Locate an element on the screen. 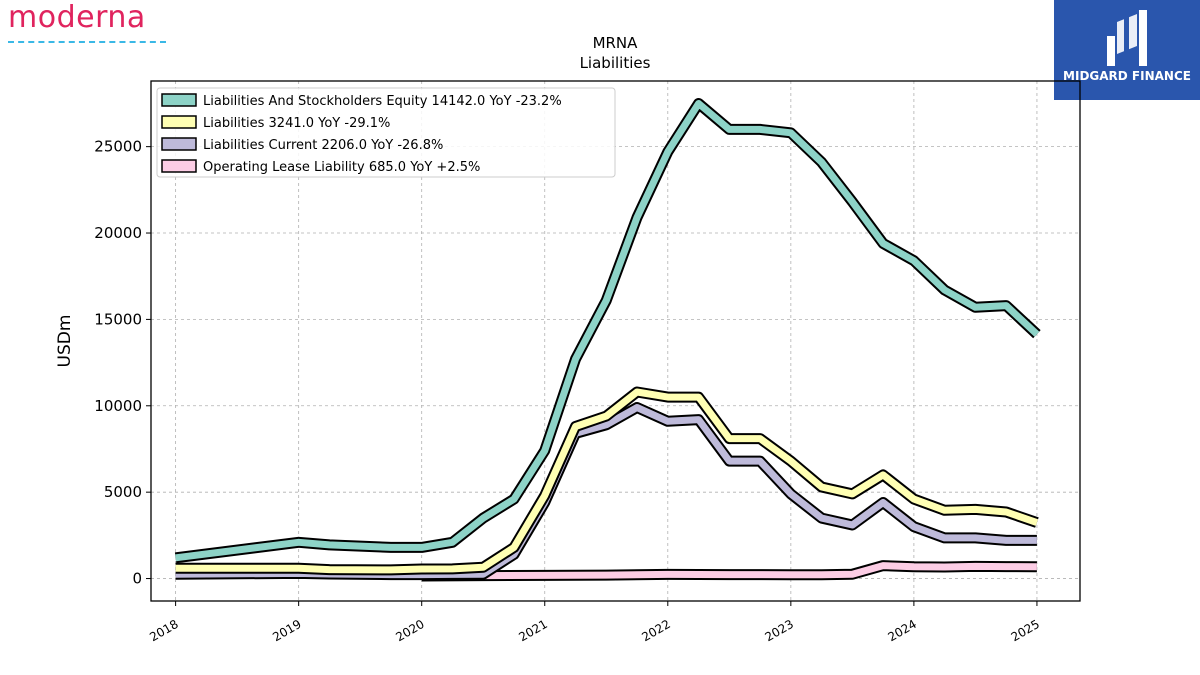 The width and height of the screenshot is (1200, 675). y-tick-label: 0 is located at coordinates (137, 579).